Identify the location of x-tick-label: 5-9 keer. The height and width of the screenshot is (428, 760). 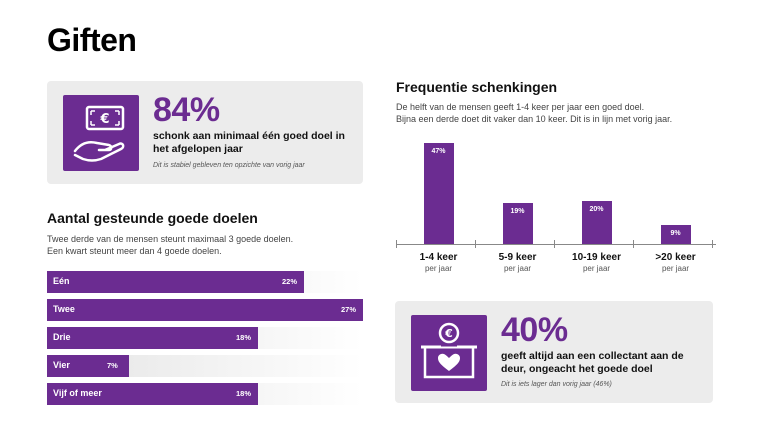
(517, 257).